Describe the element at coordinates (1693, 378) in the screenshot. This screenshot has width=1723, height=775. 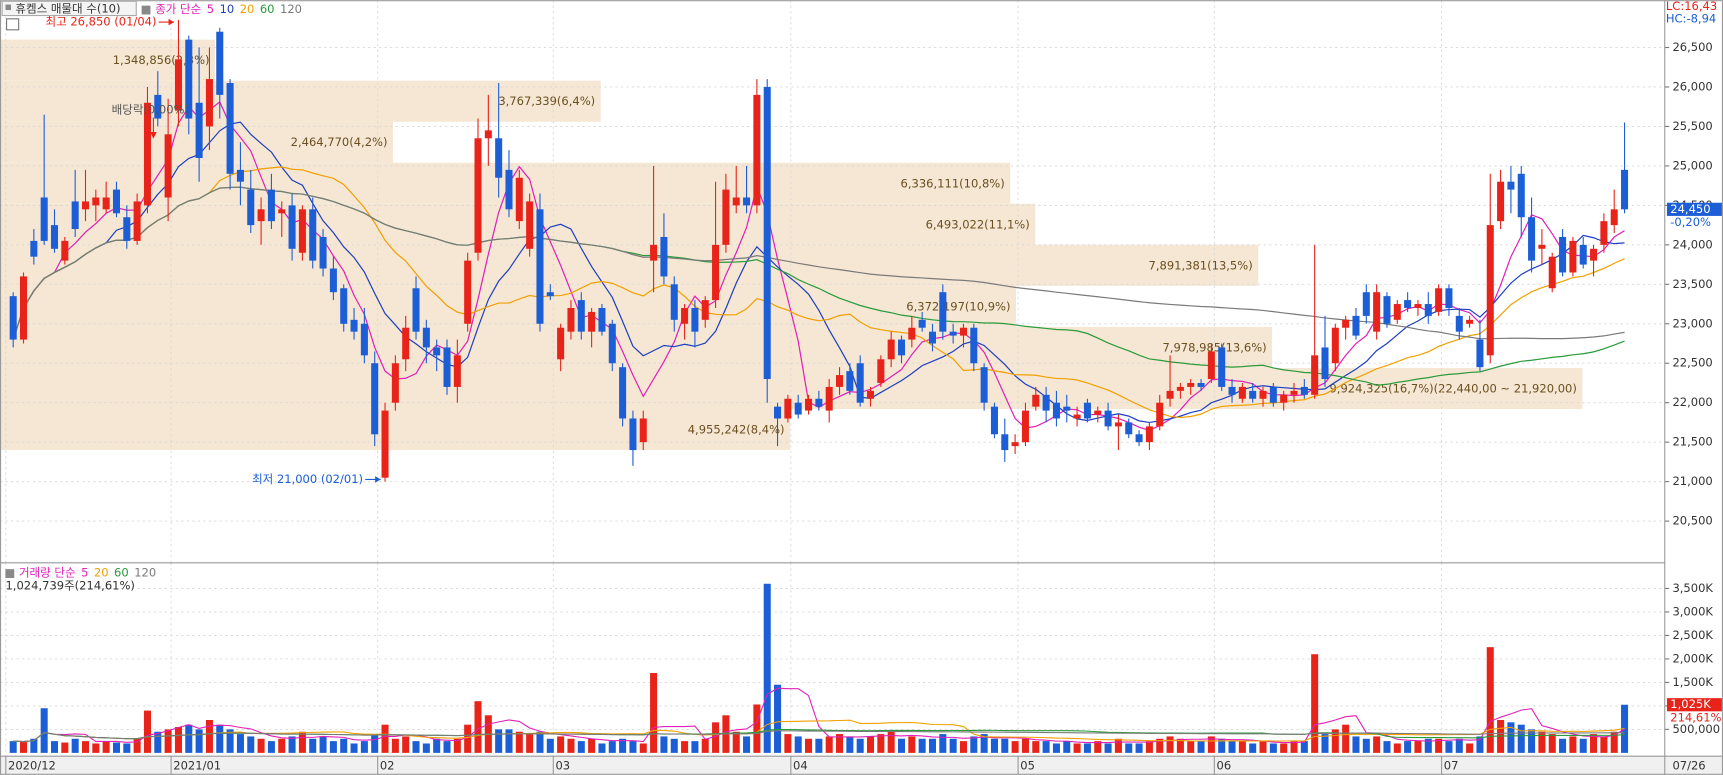
I see `right-axis-area` at that location.